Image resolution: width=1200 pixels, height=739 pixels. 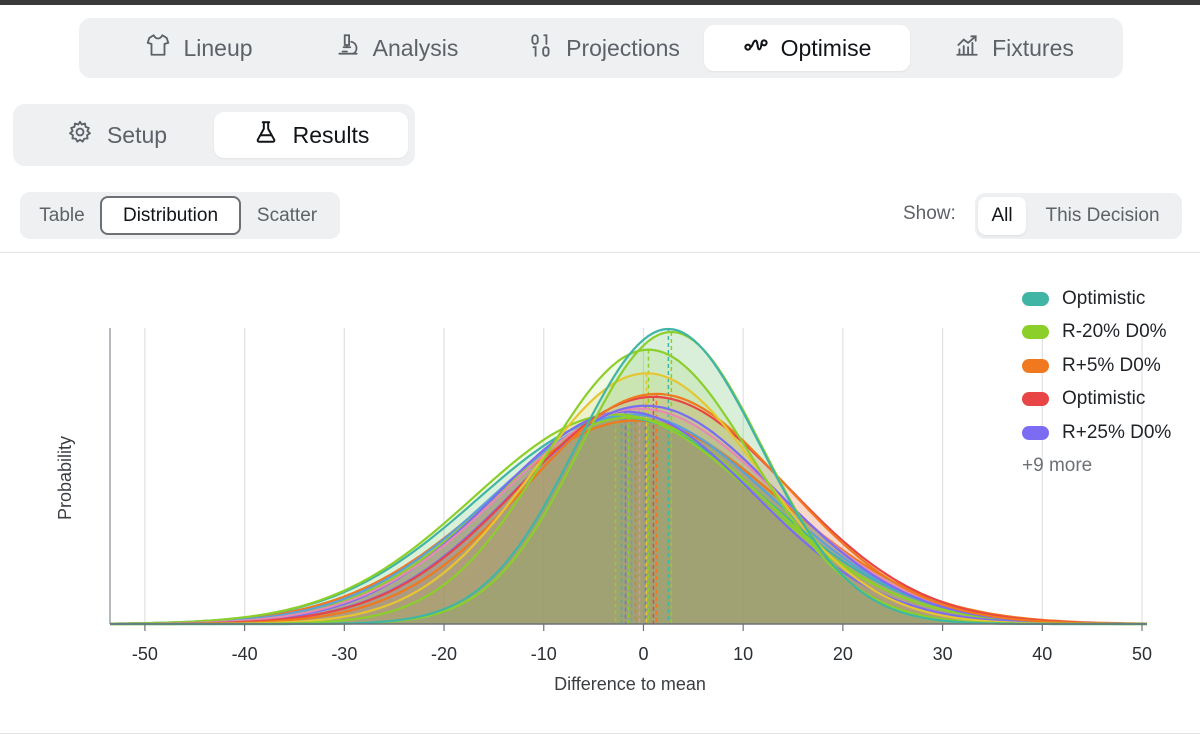 What do you see at coordinates (1002, 216) in the screenshot?
I see `show-all-button: All` at bounding box center [1002, 216].